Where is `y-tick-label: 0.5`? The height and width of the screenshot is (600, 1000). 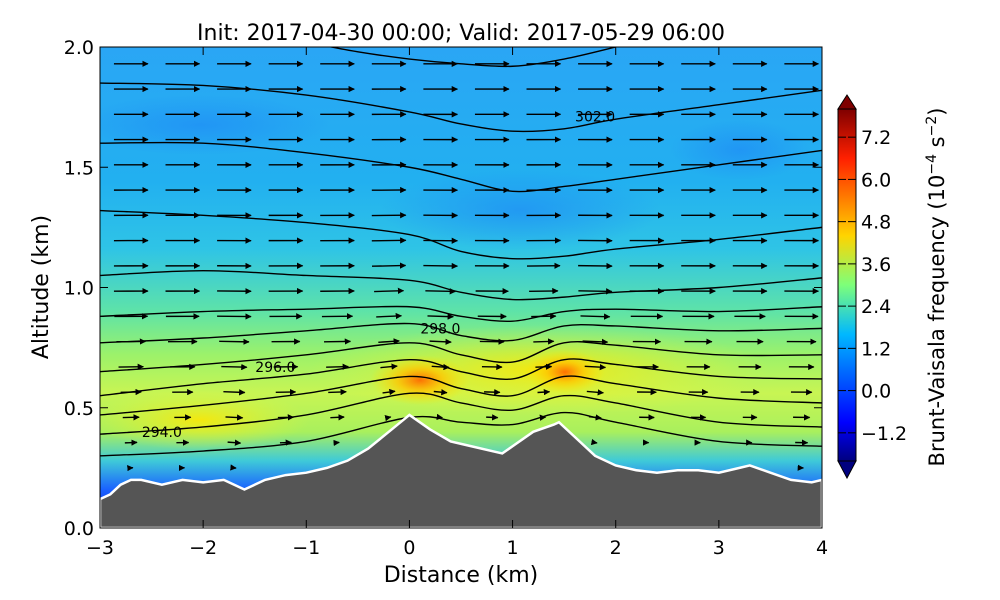 y-tick-label: 0.5 is located at coordinates (79, 409).